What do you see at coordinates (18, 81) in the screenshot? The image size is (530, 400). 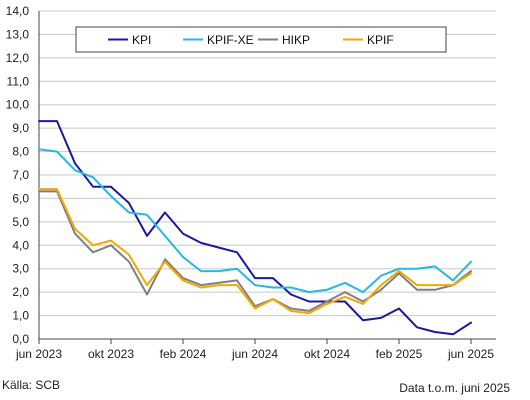 I see `y-tick-label: 11,0` at bounding box center [18, 81].